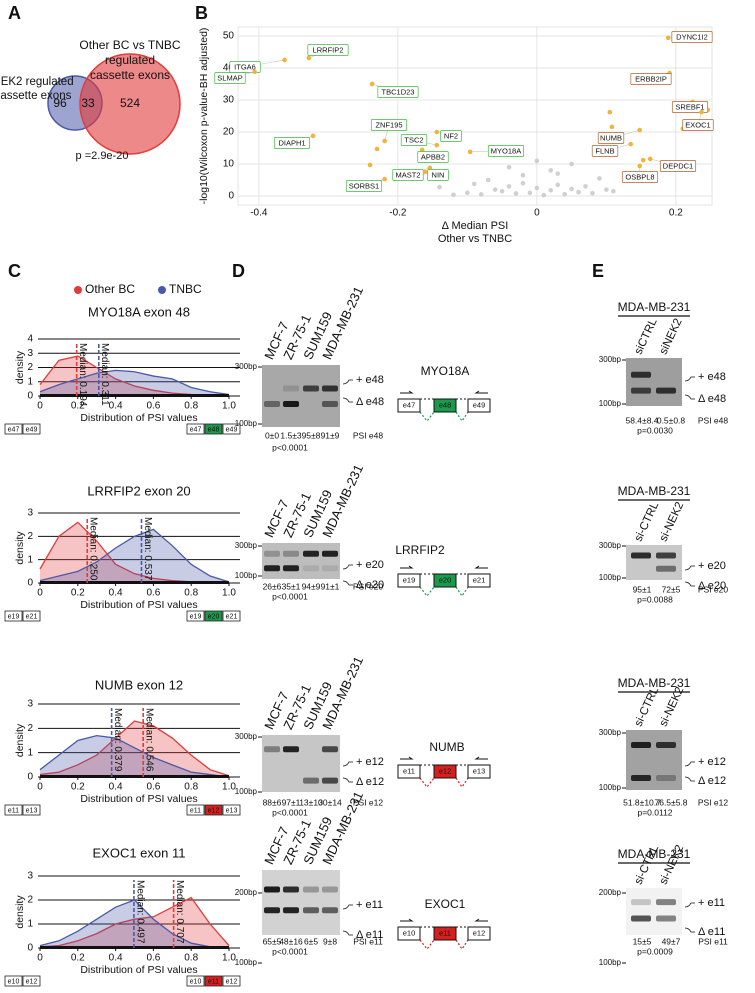 The image size is (755, 993). I want to click on rug, so click(134, 776).